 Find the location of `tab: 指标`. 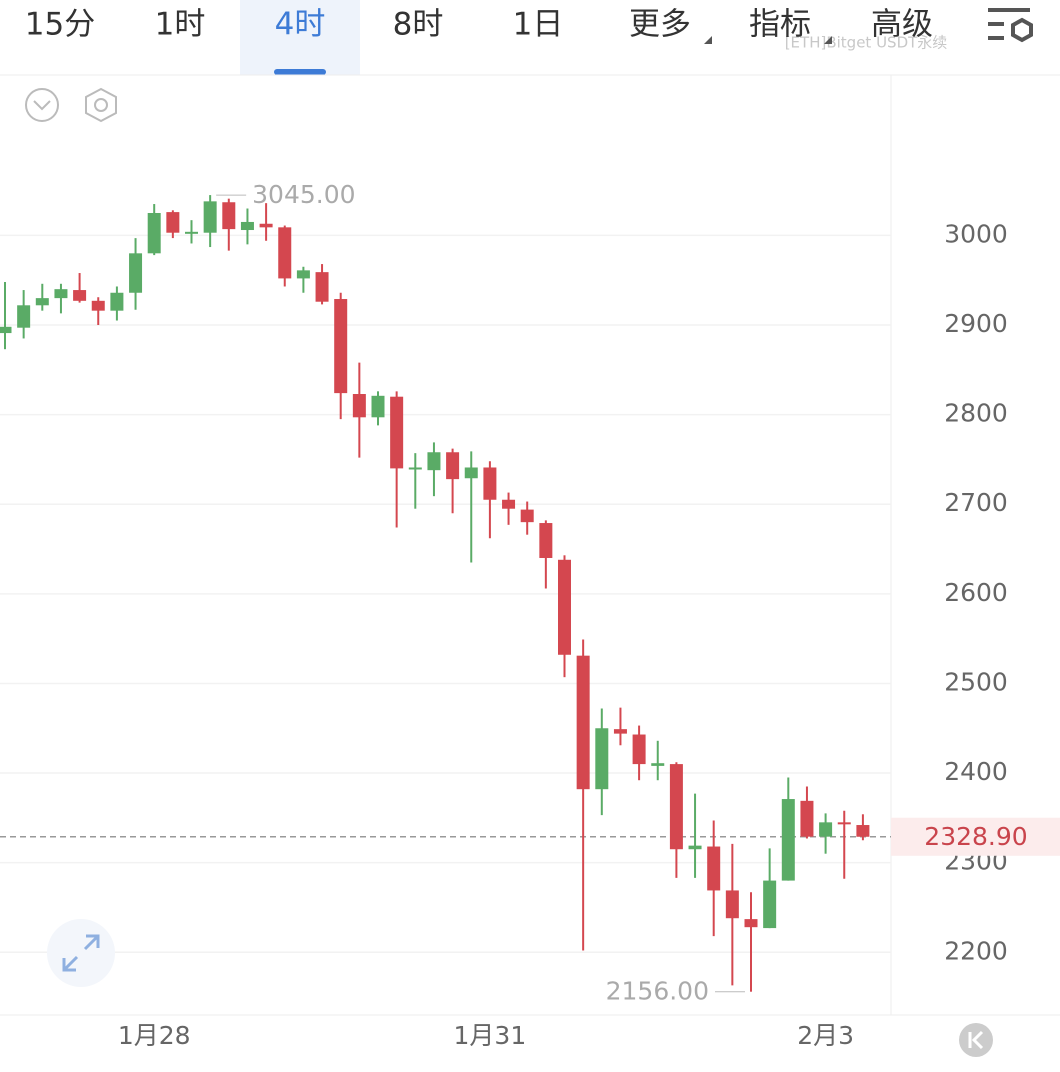

tab: 指标 is located at coordinates (780, 25).